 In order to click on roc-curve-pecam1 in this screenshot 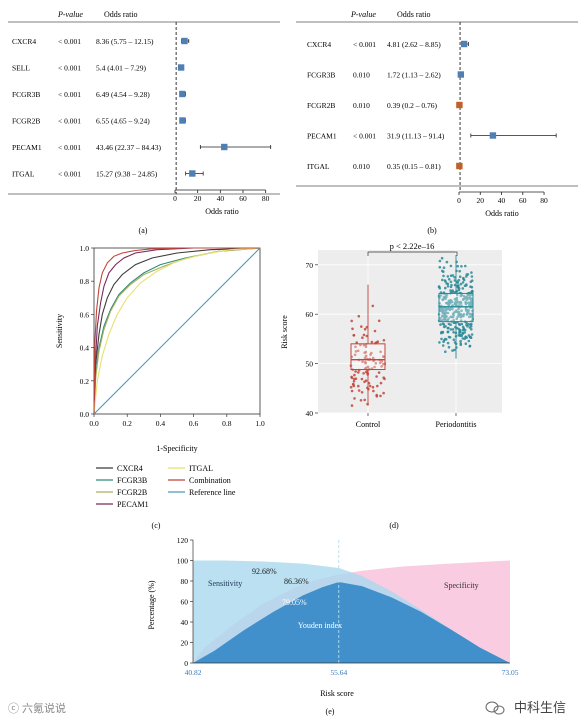, I will do `click(176, 331)`.